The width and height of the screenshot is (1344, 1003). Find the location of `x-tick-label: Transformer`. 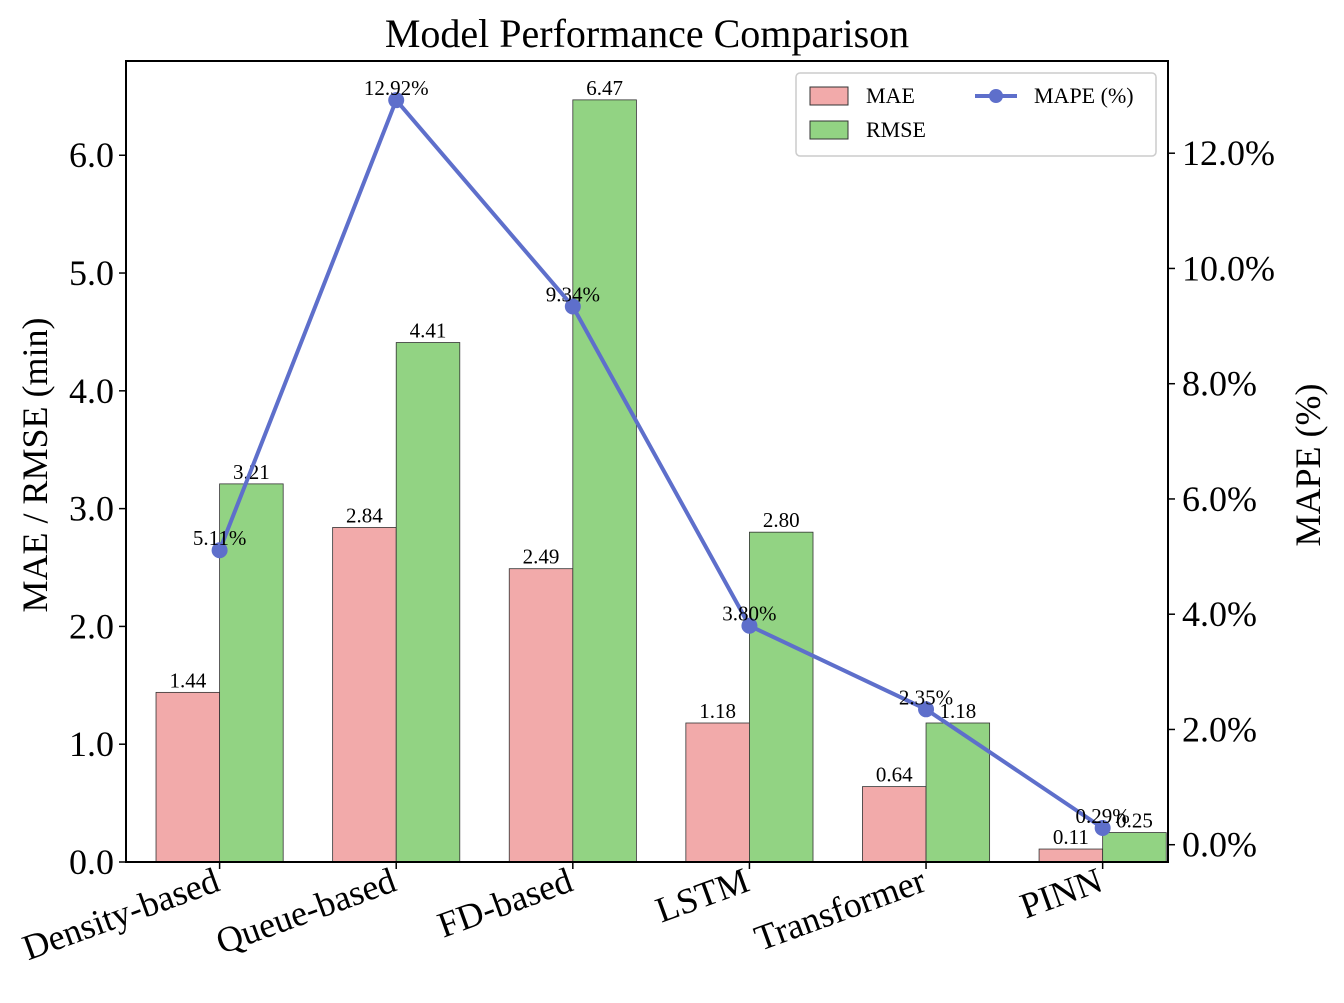

x-tick-label: Transformer is located at coordinates (840, 909).